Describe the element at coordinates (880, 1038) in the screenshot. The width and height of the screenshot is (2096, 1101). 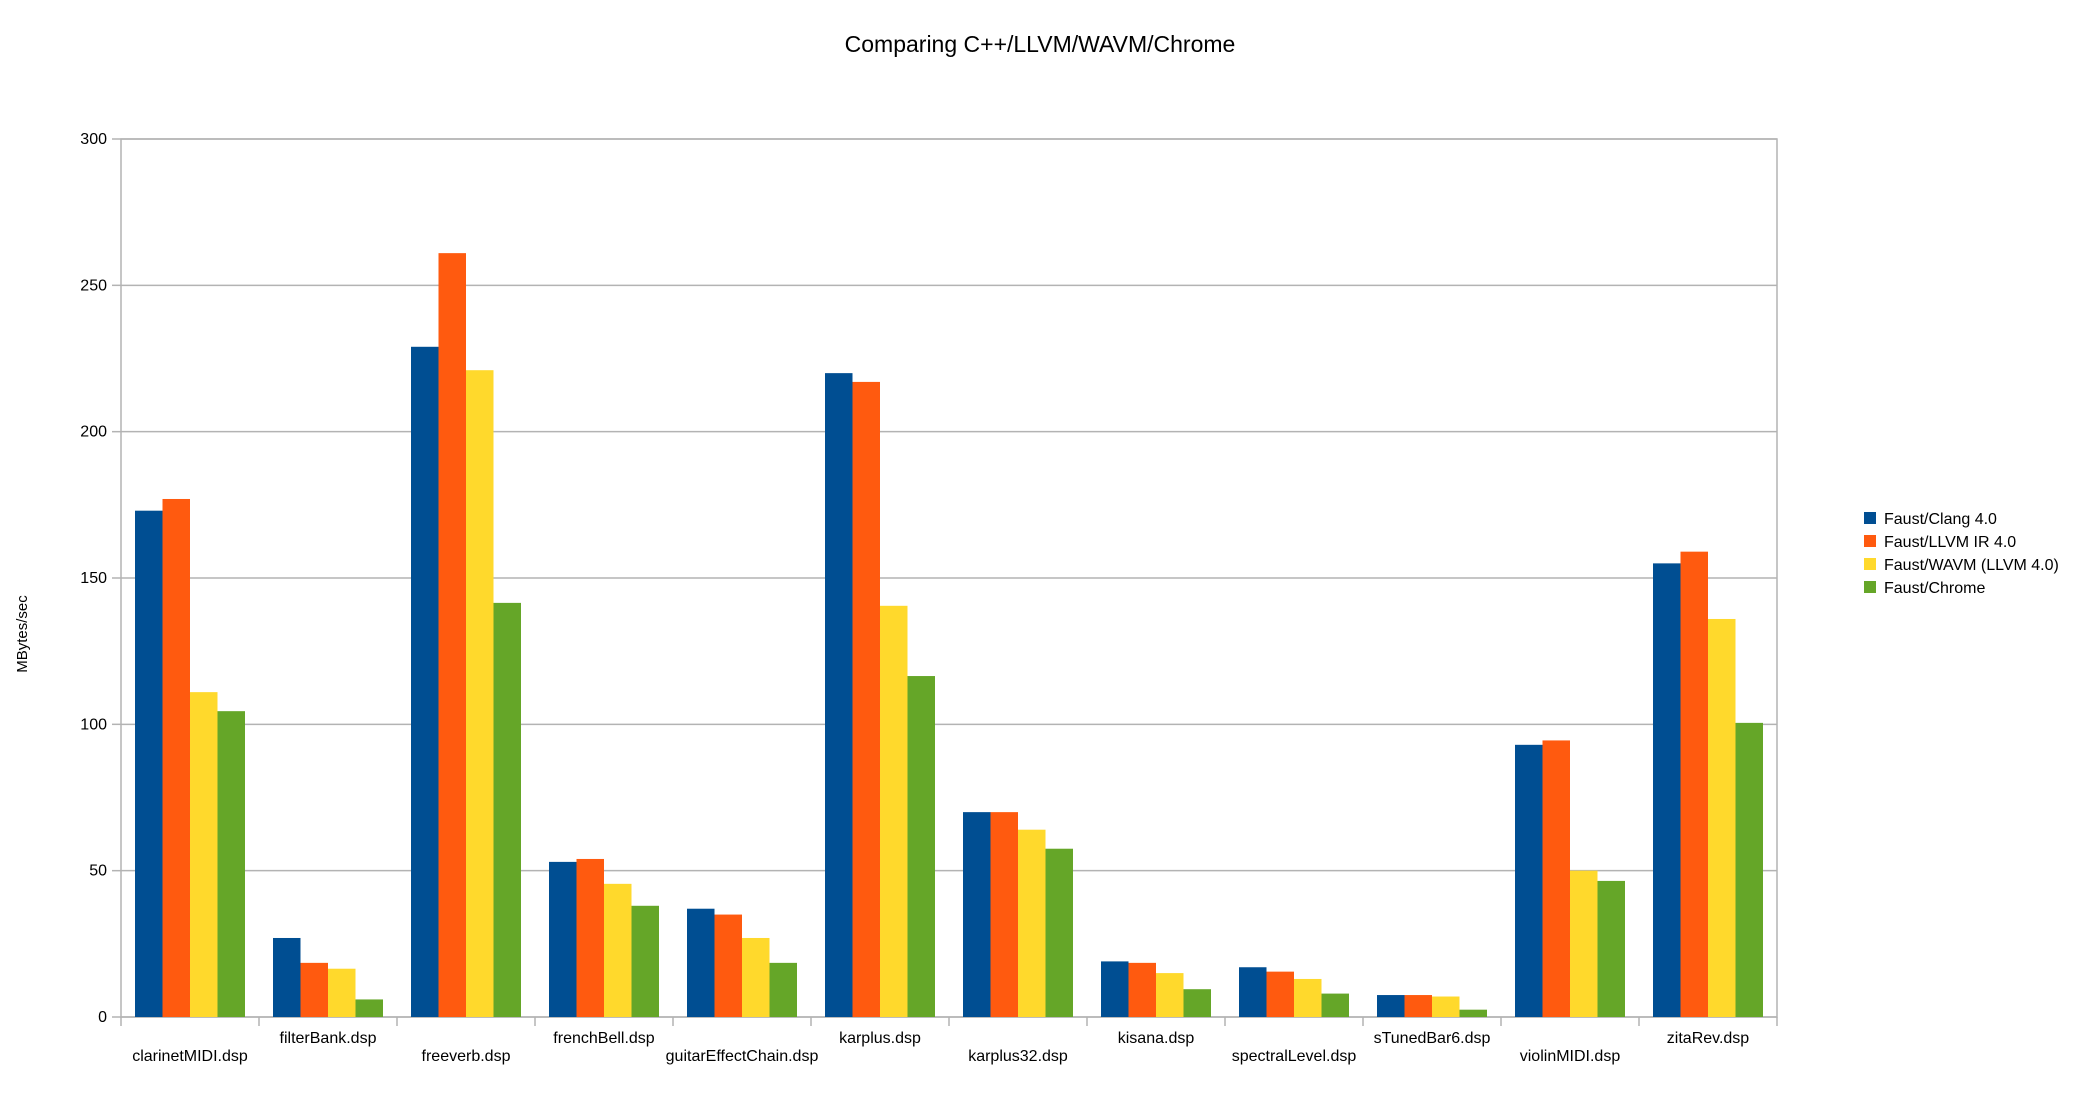
I see `x-category-label: karplus.dsp` at that location.